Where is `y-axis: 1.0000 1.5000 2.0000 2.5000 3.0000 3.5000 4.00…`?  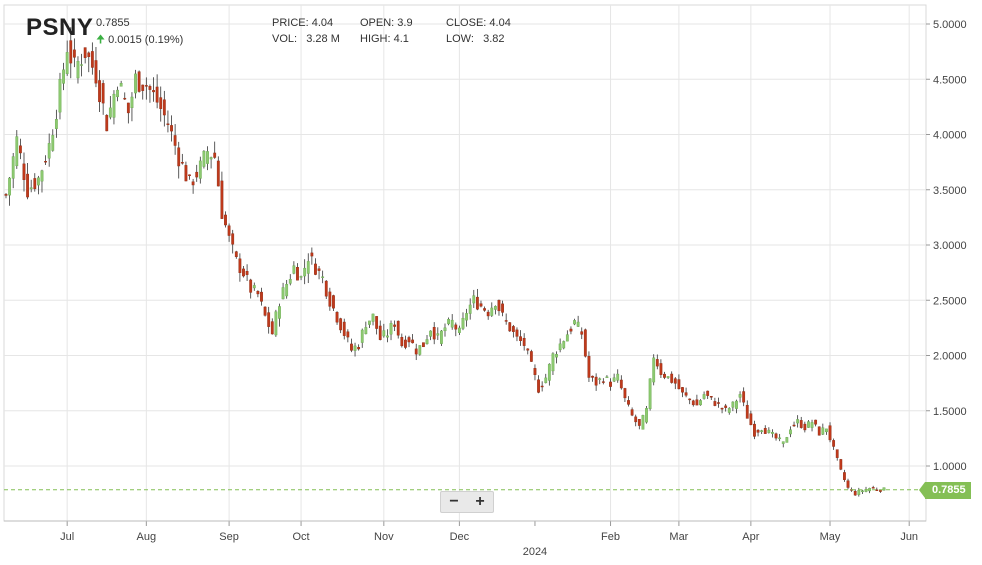 y-axis: 1.0000 1.5000 2.0000 2.5000 3.0000 3.5000 4.00… is located at coordinates (946, 246).